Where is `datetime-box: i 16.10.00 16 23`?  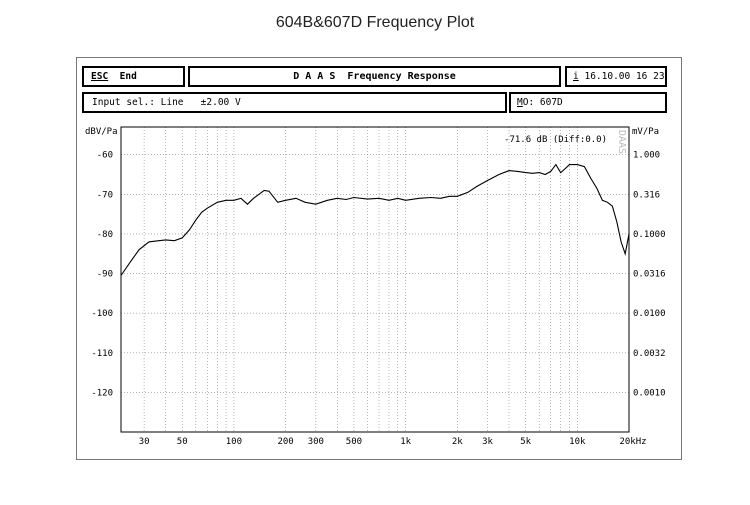
datetime-box: i 16.10.00 16 23 is located at coordinates (616, 76).